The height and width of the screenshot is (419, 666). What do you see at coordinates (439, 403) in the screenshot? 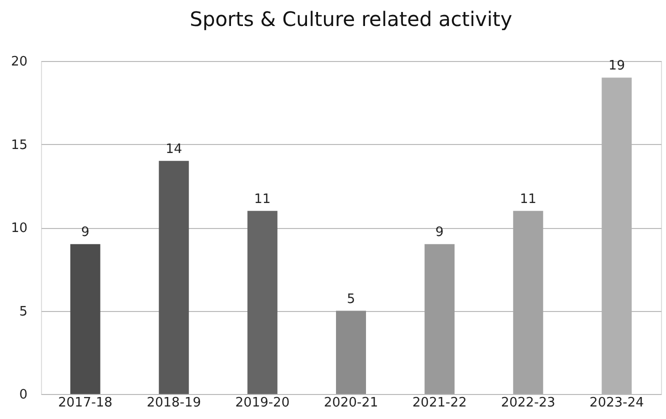
I see `x-tick-label: 2021-22` at bounding box center [439, 403].